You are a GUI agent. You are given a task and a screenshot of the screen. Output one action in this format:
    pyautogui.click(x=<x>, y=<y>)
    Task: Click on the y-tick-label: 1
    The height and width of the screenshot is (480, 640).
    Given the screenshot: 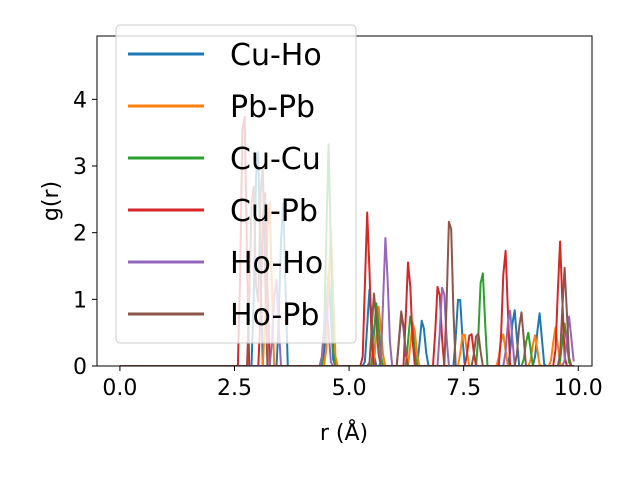 What is the action you would take?
    pyautogui.click(x=80, y=300)
    